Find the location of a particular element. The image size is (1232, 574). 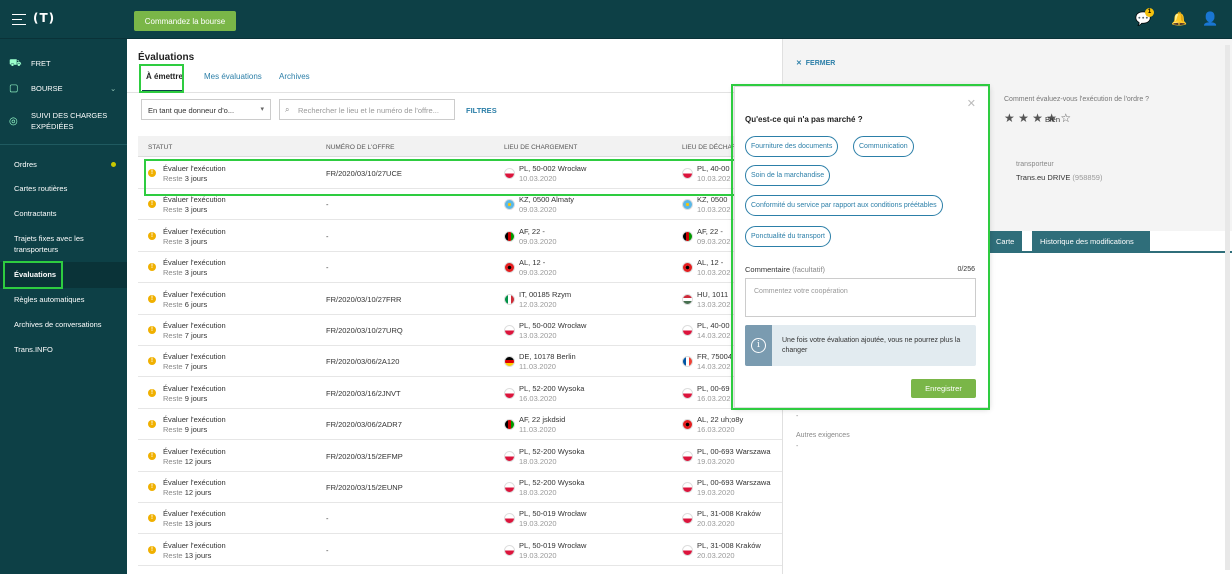

remaining-days: 13 jours is located at coordinates (198, 555).